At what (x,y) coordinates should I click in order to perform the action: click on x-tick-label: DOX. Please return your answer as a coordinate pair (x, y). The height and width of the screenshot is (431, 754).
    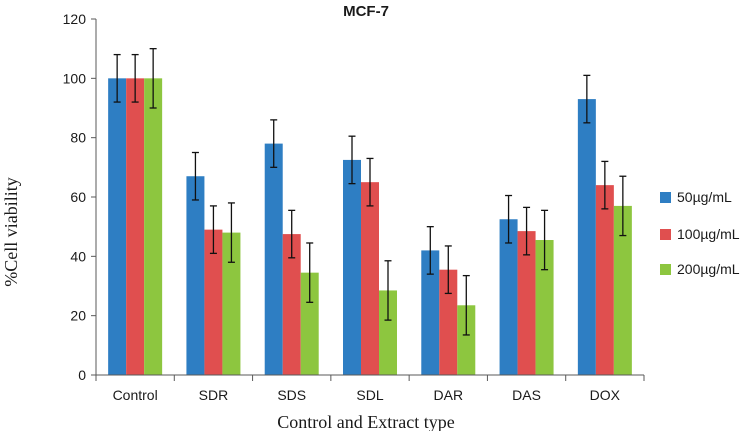
    Looking at the image, I should click on (605, 395).